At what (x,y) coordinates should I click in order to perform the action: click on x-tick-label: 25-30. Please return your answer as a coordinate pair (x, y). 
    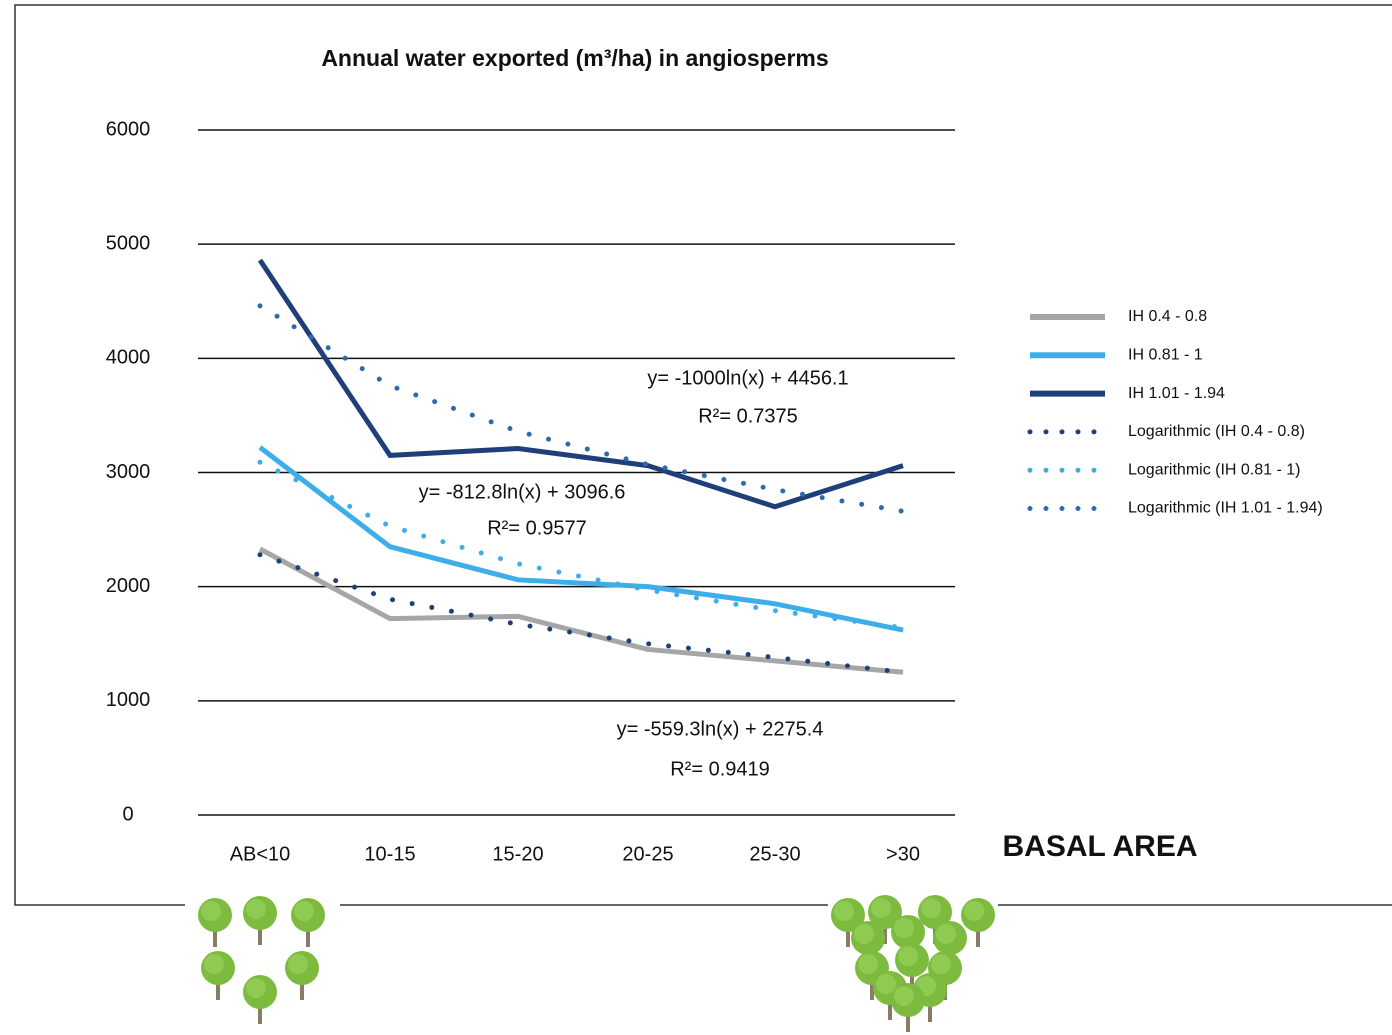
    Looking at the image, I should click on (774, 854).